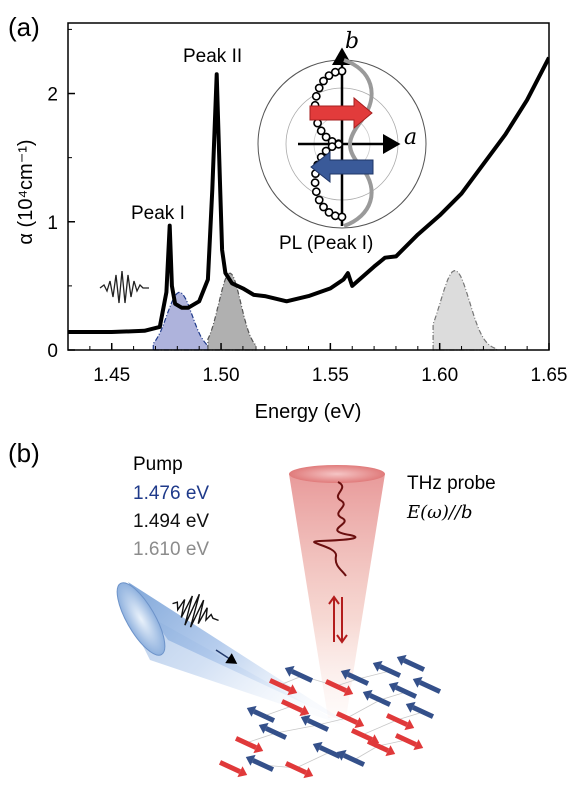 Image resolution: width=579 pixels, height=787 pixels. I want to click on double-arrow-icon, so click(338, 619).